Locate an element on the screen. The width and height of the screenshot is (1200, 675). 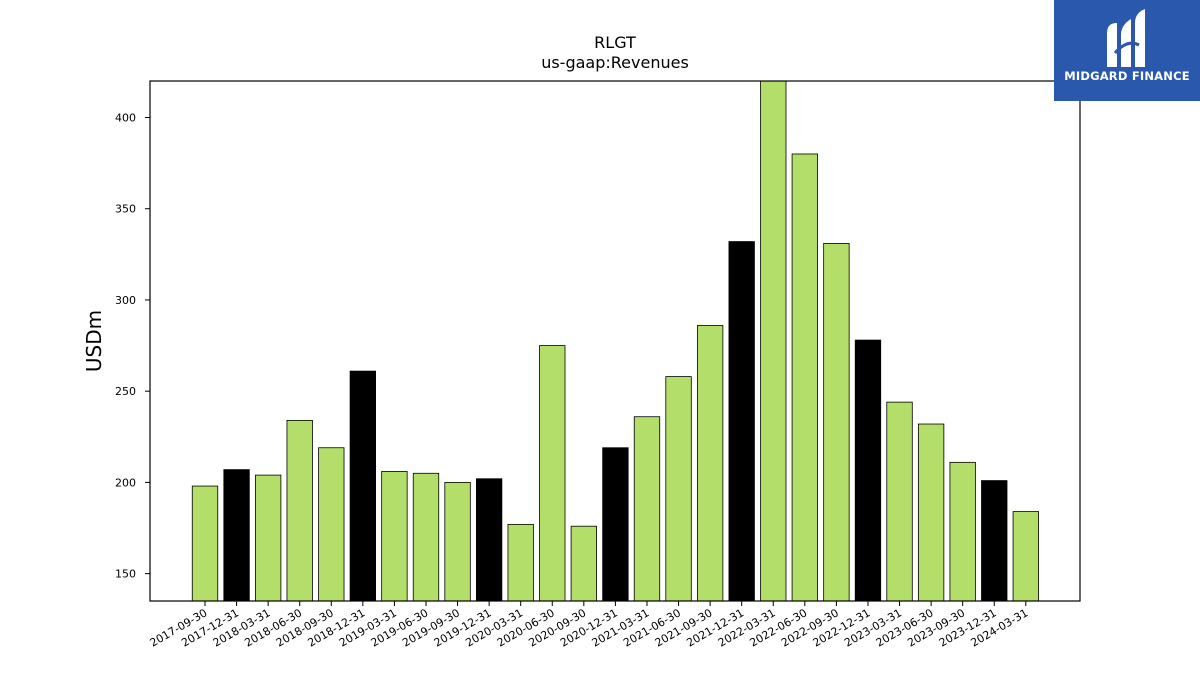
y-tick-label: 350 is located at coordinates (125, 209).